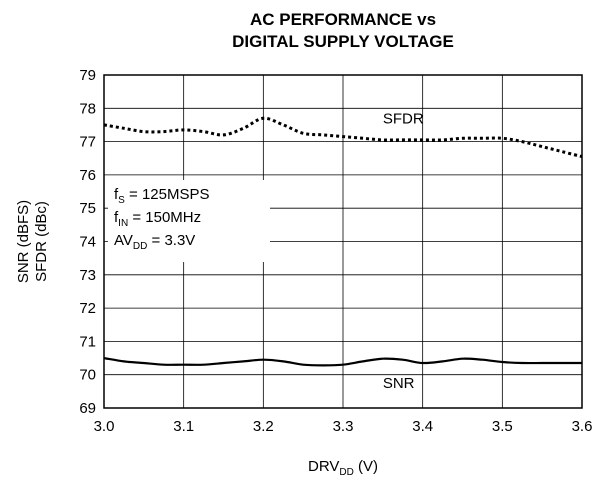 The height and width of the screenshot is (481, 610). What do you see at coordinates (116, 194) in the screenshot?
I see `condition-fs-main: f` at bounding box center [116, 194].